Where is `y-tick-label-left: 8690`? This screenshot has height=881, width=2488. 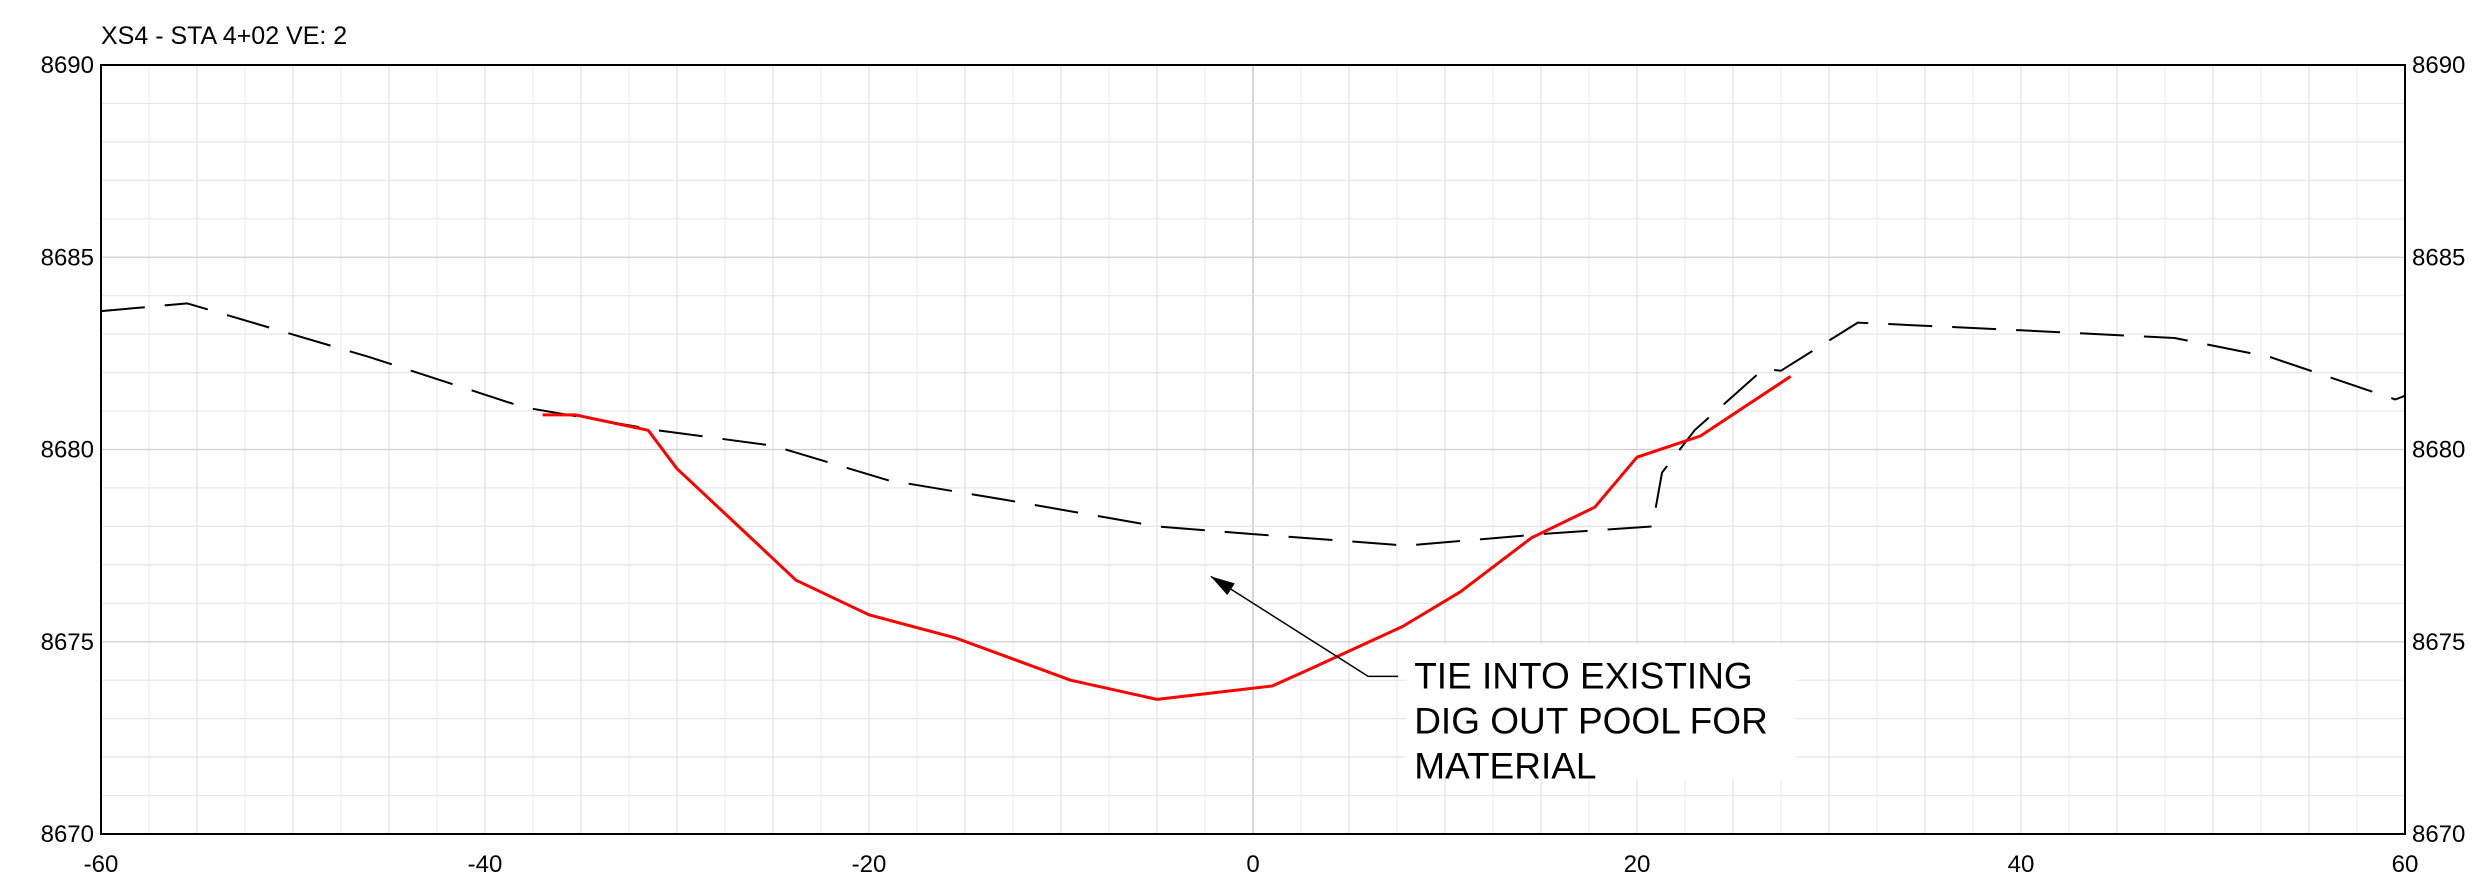 y-tick-label-left: 8690 is located at coordinates (67, 65).